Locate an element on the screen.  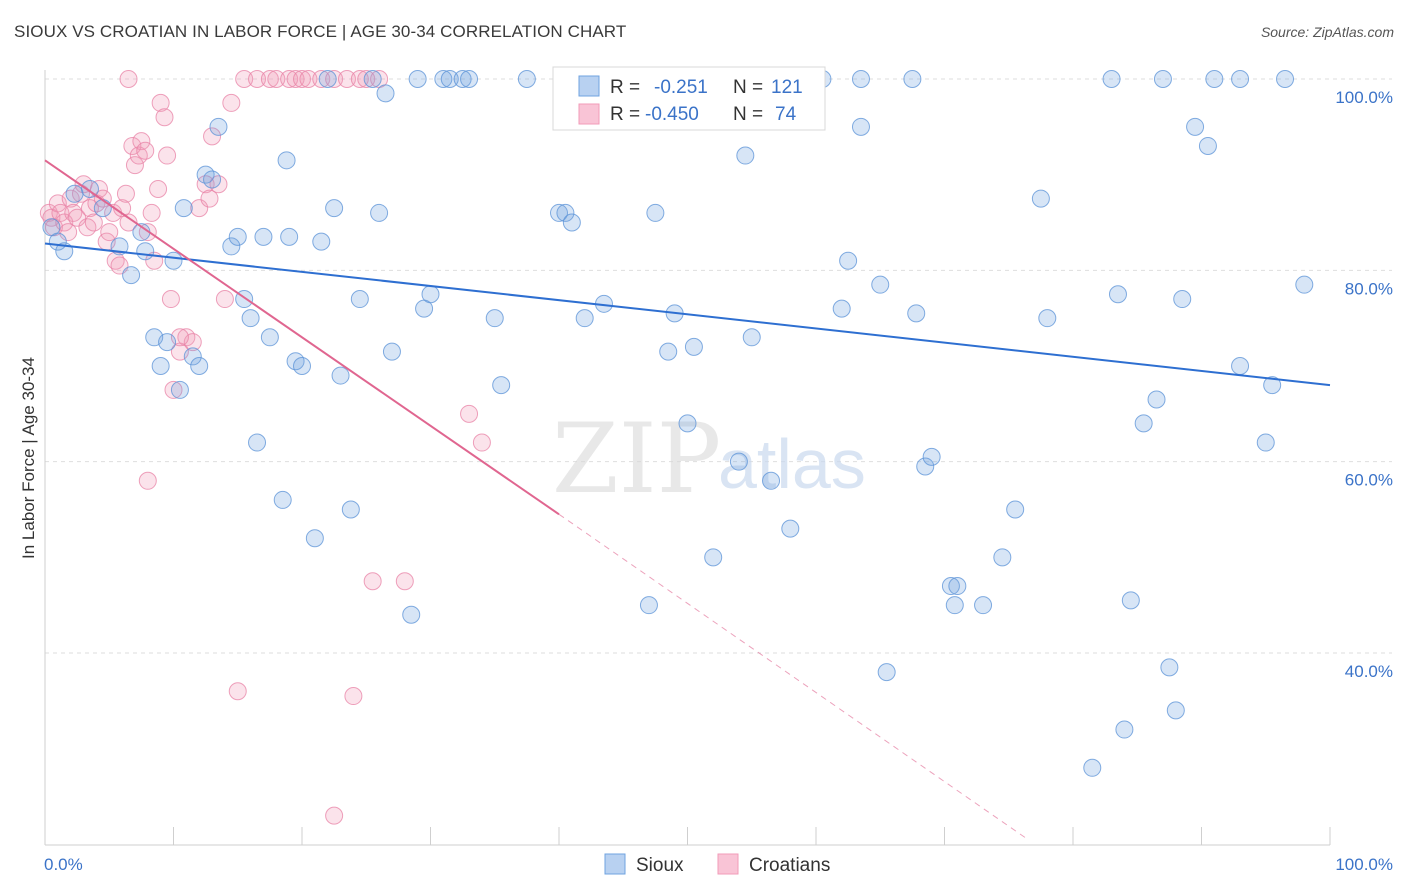
y-tick-label: 60.0% is located at coordinates (1369, 480).